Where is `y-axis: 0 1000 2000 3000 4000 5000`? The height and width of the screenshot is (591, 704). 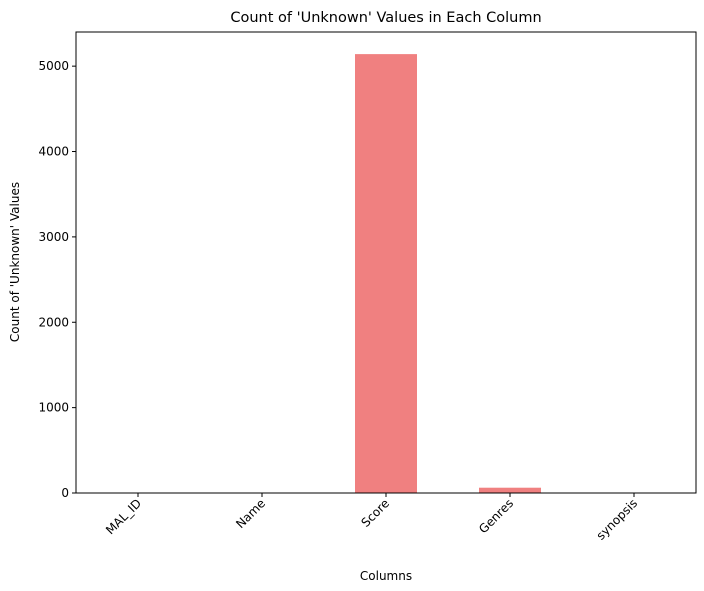 y-axis: 0 1000 2000 3000 4000 5000 is located at coordinates (57, 279).